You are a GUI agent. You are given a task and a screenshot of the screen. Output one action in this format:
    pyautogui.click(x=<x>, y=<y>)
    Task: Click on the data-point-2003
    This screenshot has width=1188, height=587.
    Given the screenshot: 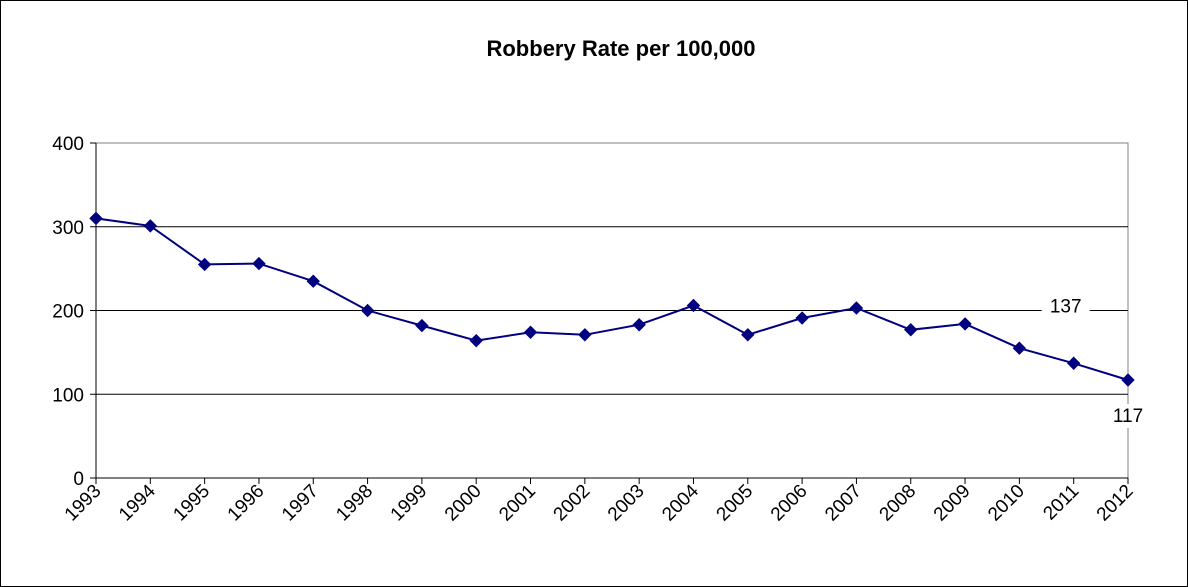 What is the action you would take?
    pyautogui.click(x=639, y=325)
    